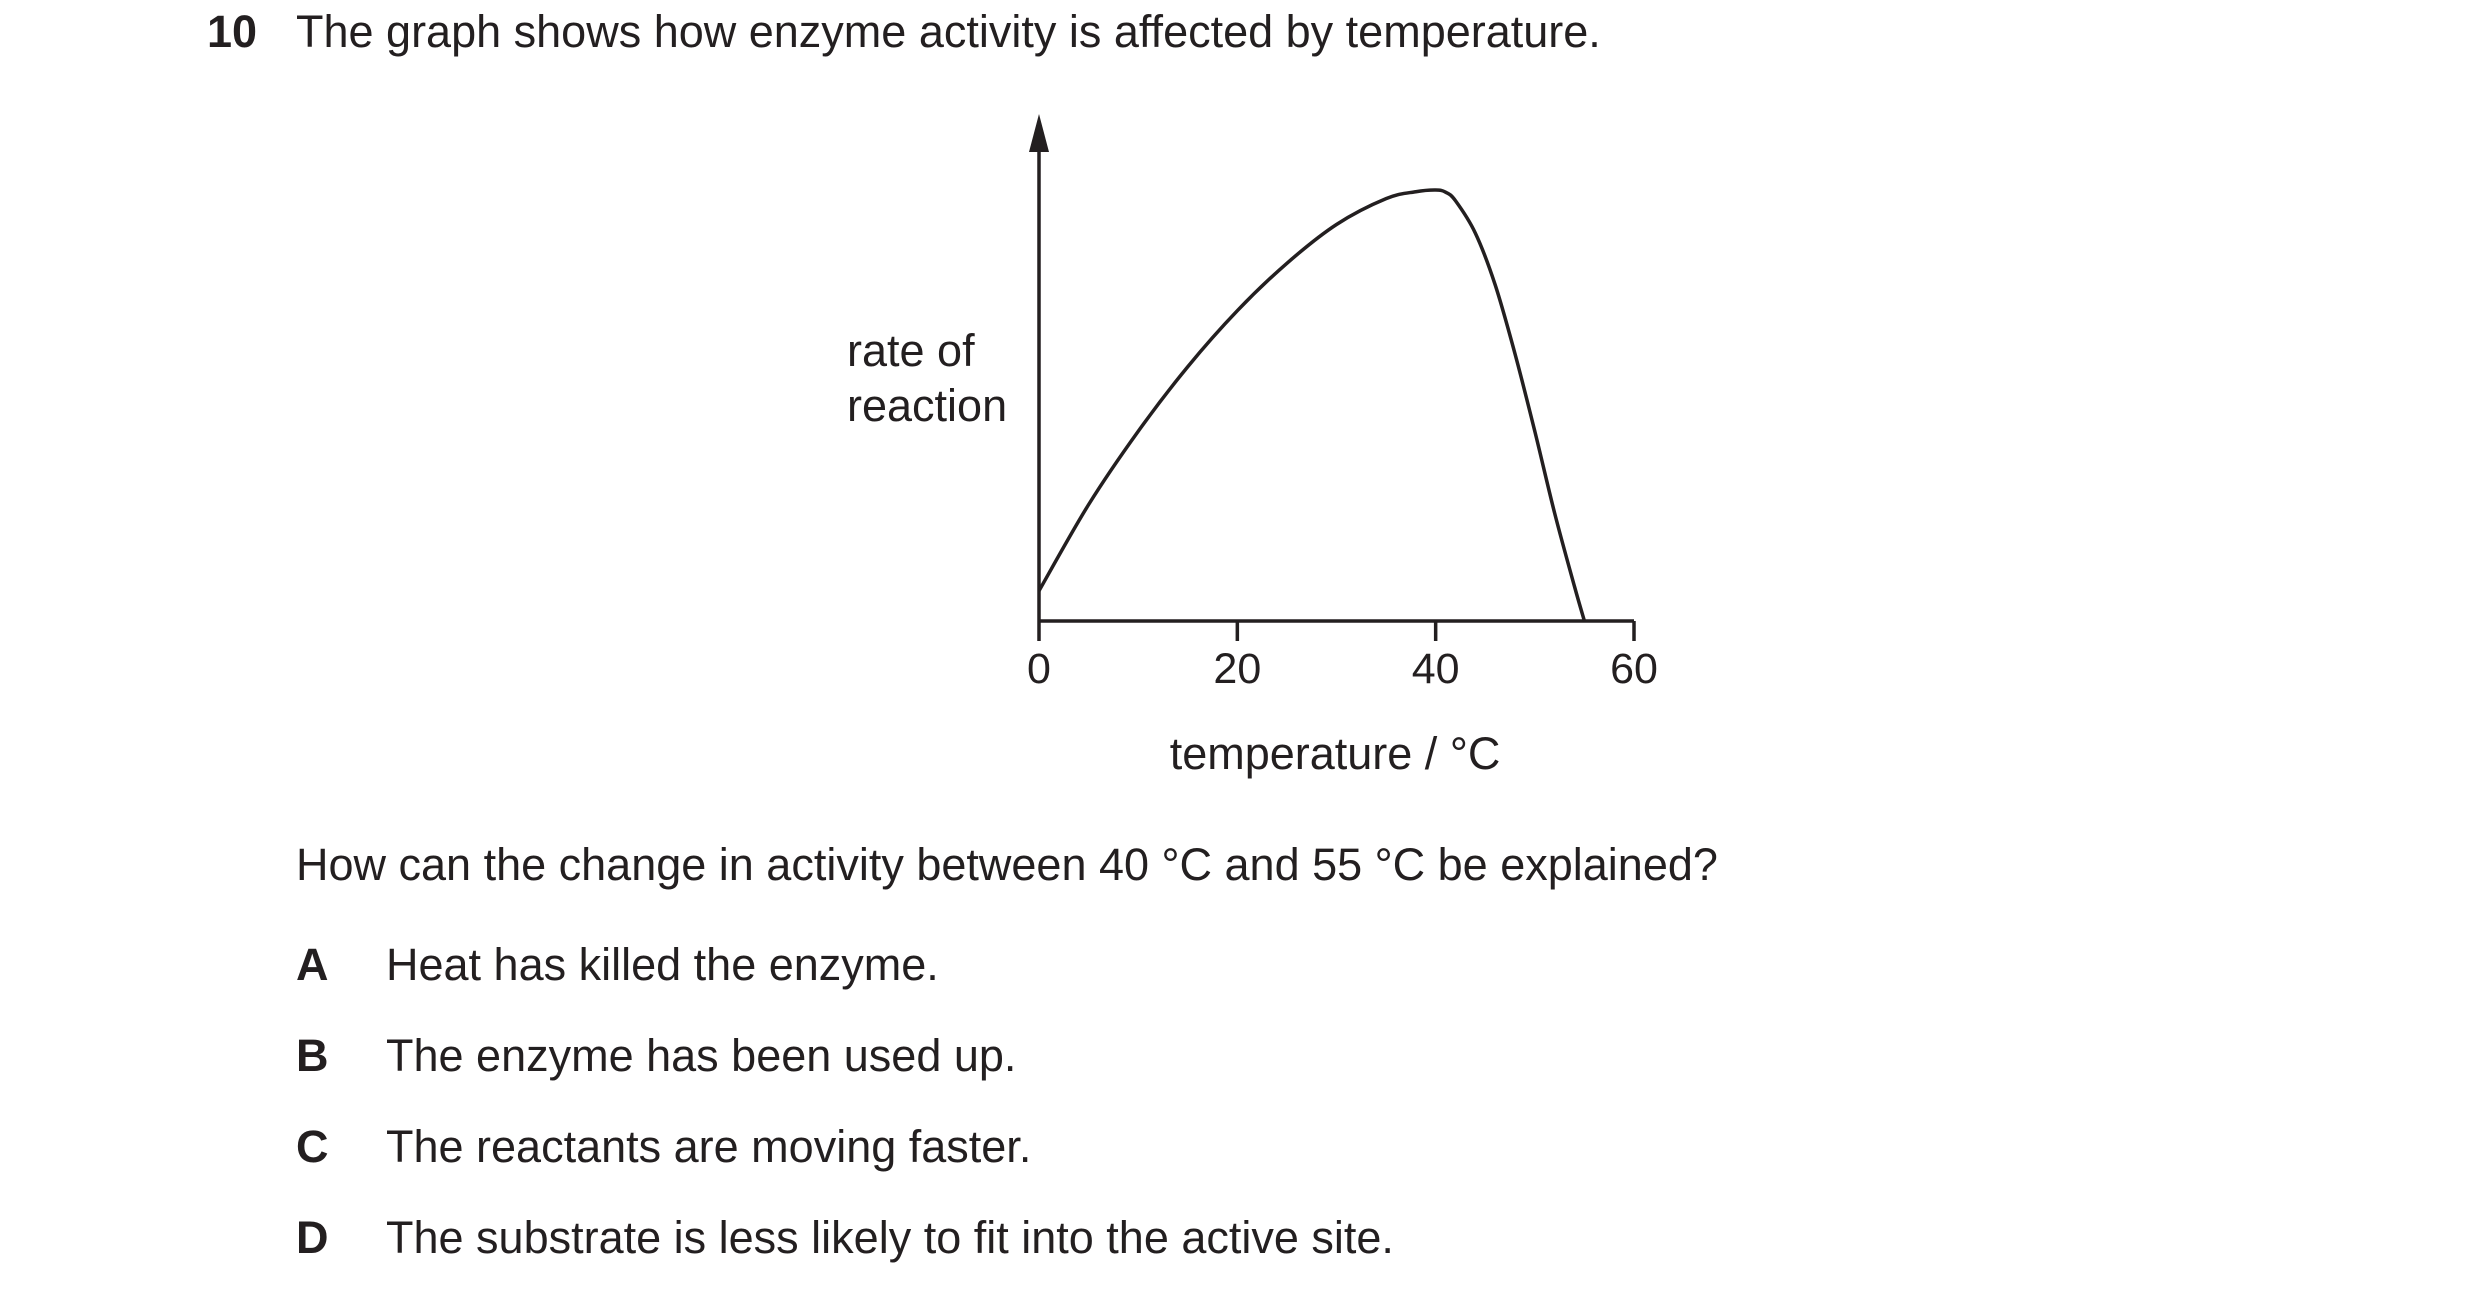 This screenshot has width=2480, height=1293. I want to click on chart-axes, so click(1331, 377).